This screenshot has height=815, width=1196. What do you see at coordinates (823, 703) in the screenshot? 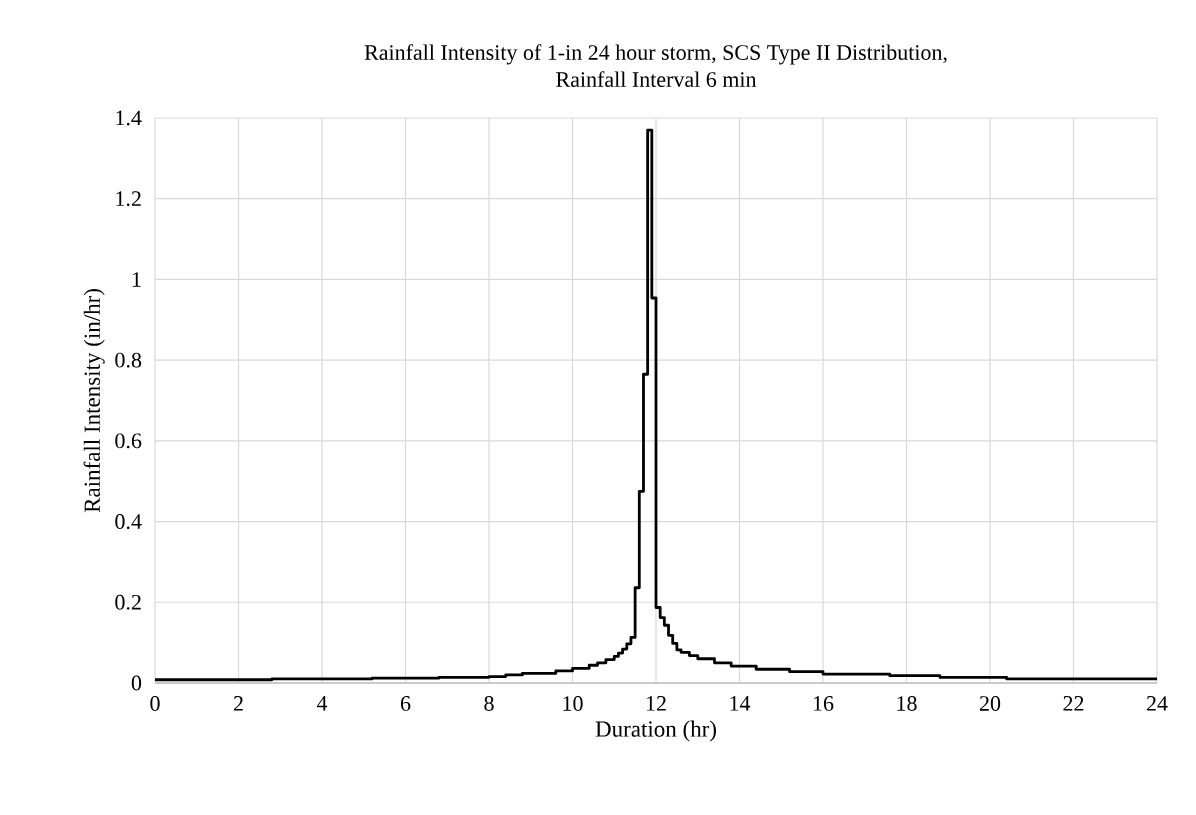
I see `x-tick-label: 16` at bounding box center [823, 703].